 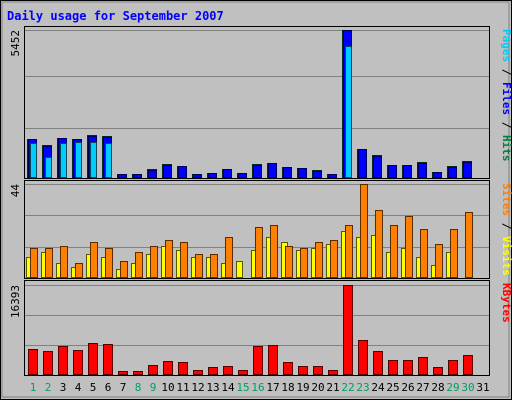 I want to click on x-tick-label: 12, so click(x=197, y=387).